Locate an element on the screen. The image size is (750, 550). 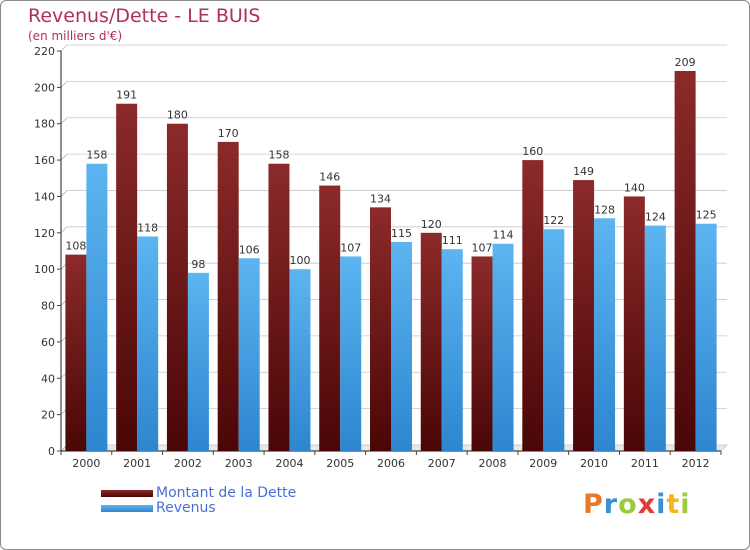
x-tick-label-2011: 2011 is located at coordinates (645, 463).